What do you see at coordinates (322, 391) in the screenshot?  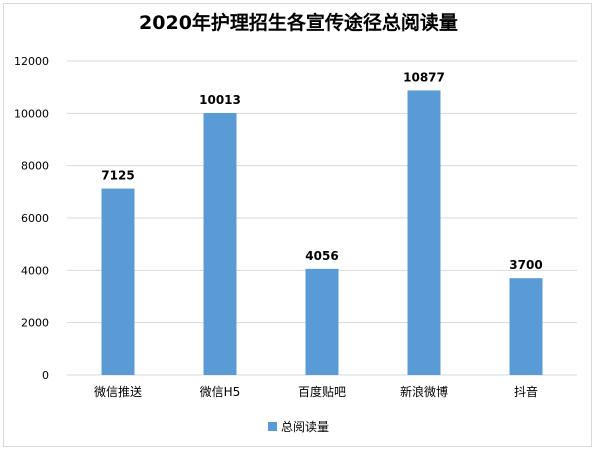 I see `x-category-label: 百度贴吧` at bounding box center [322, 391].